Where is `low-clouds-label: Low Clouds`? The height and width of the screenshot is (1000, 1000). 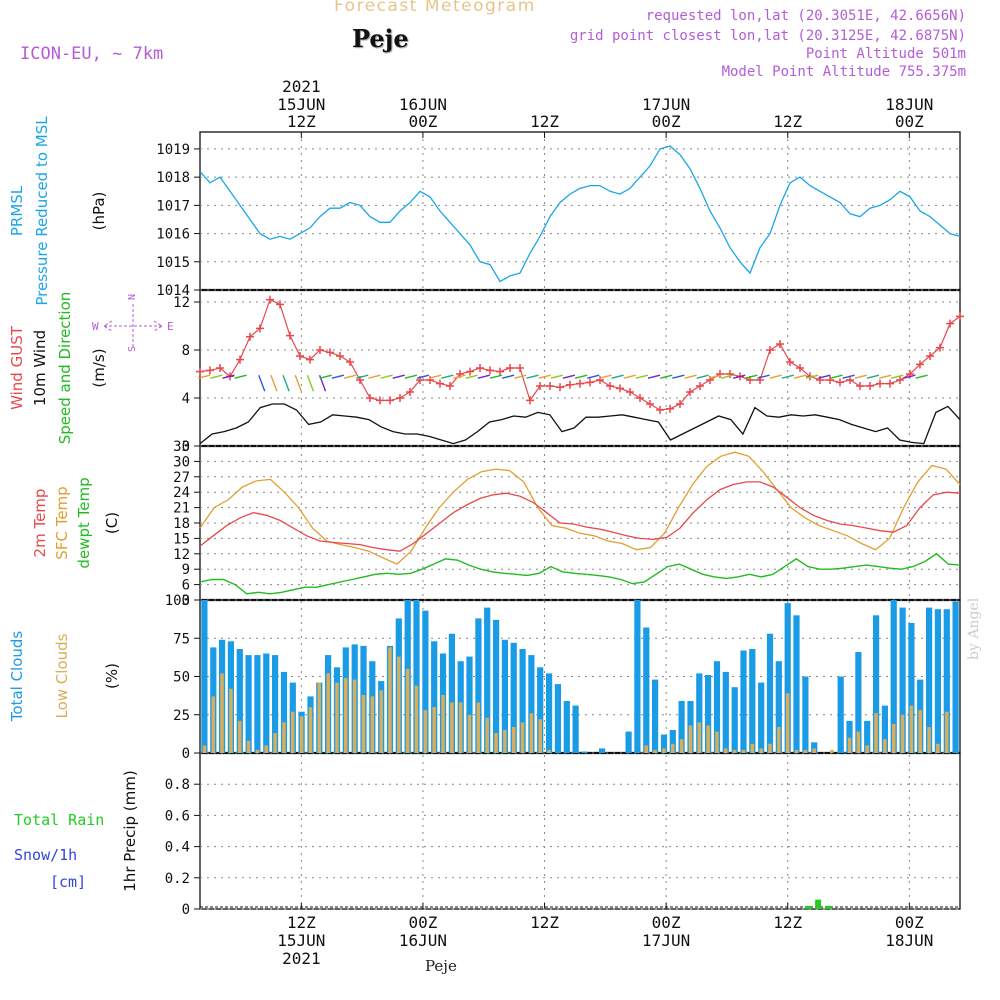
low-clouds-label: Low Clouds is located at coordinates (62, 675).